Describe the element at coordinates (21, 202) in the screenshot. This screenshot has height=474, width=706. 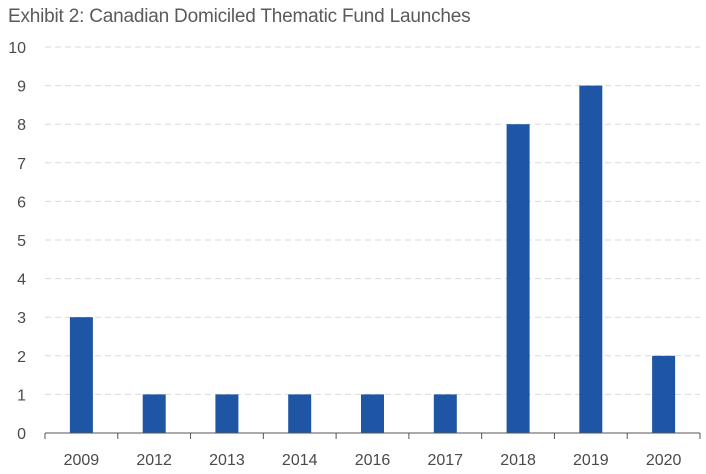
I see `y-tick-label: 6` at that location.